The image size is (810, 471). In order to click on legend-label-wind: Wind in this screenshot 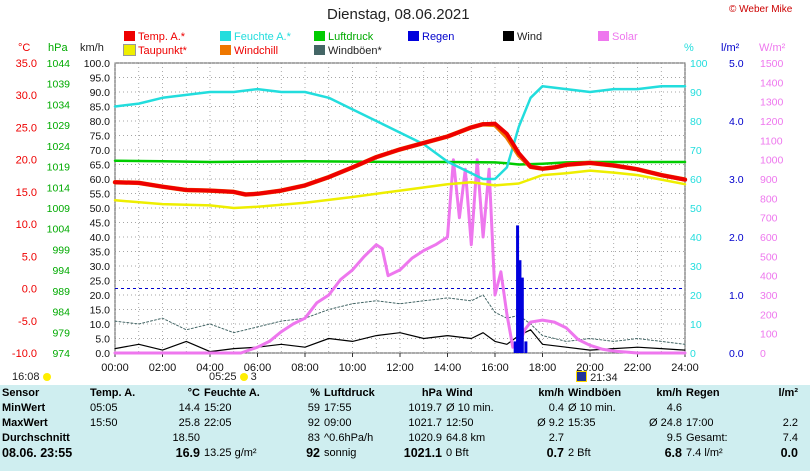, I will do `click(530, 37)`.